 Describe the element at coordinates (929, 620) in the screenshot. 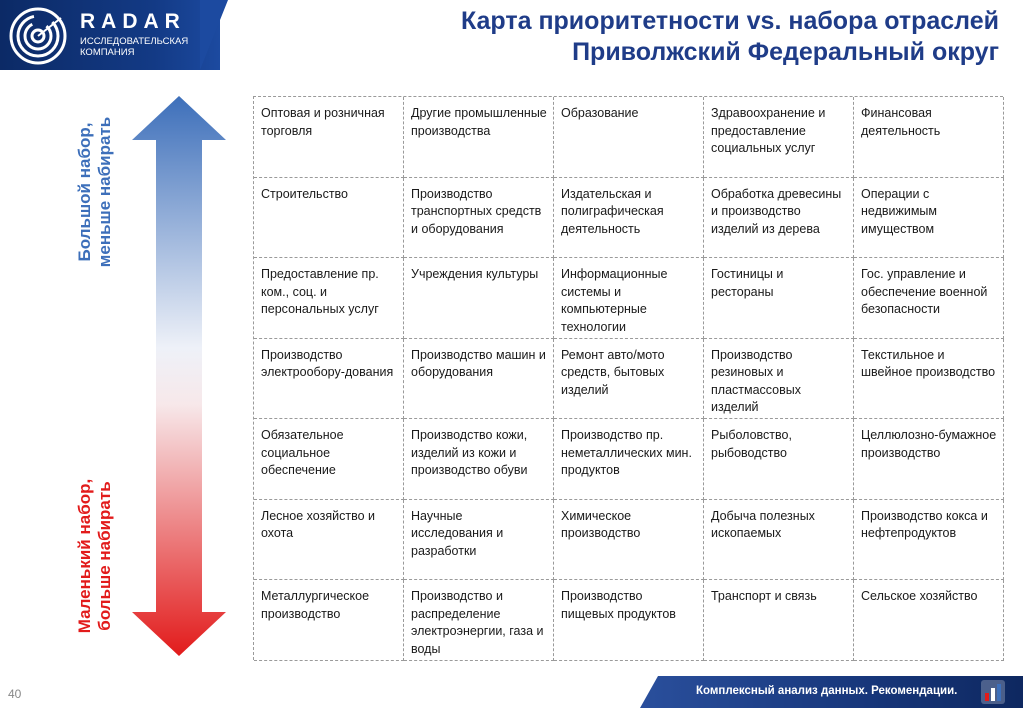

I see `industry-cell: Сельское хозяйство` at that location.